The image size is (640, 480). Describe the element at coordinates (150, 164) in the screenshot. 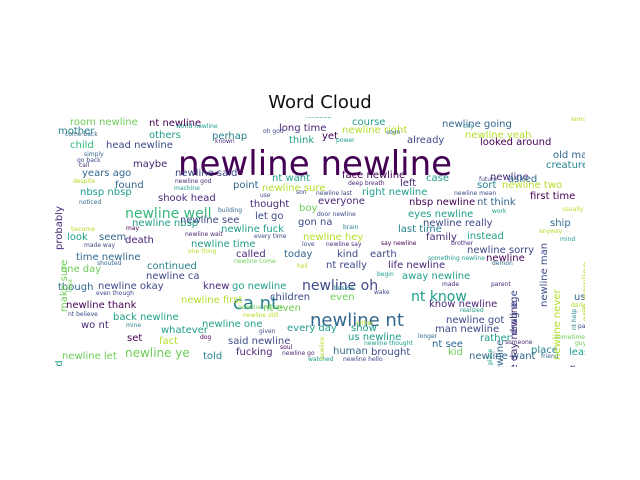

I see `cloud-word: maybe` at that location.